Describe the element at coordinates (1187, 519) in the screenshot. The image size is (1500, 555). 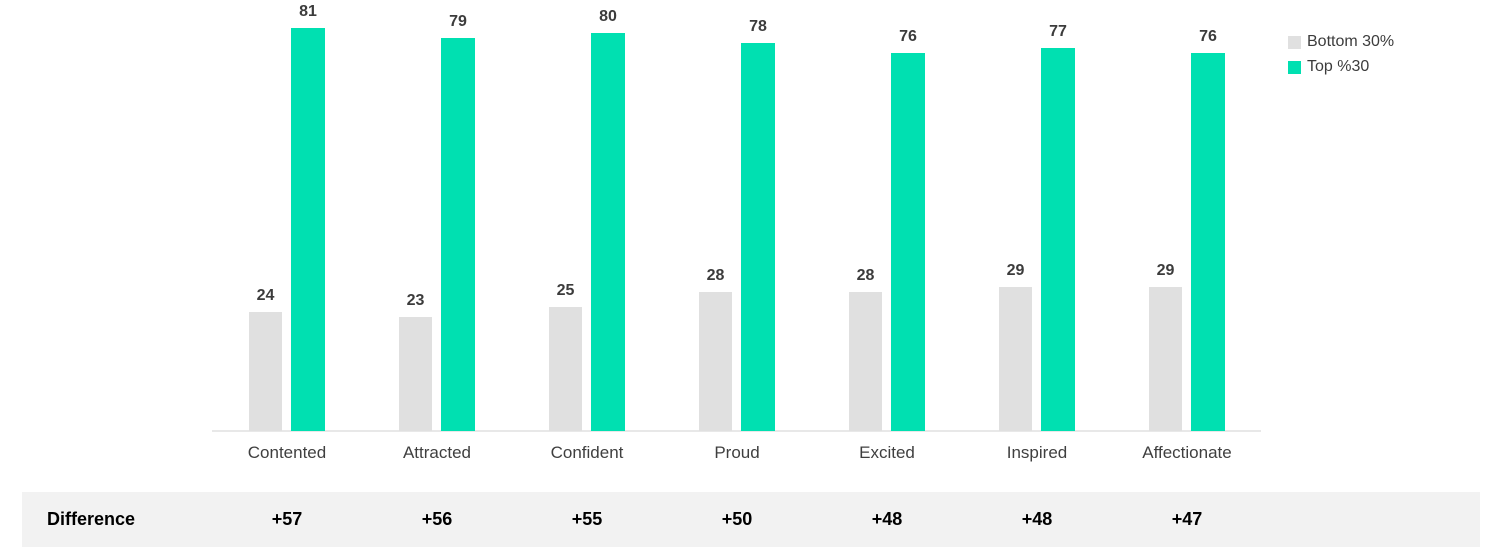
I see `difference-value-affectionate: +47` at that location.